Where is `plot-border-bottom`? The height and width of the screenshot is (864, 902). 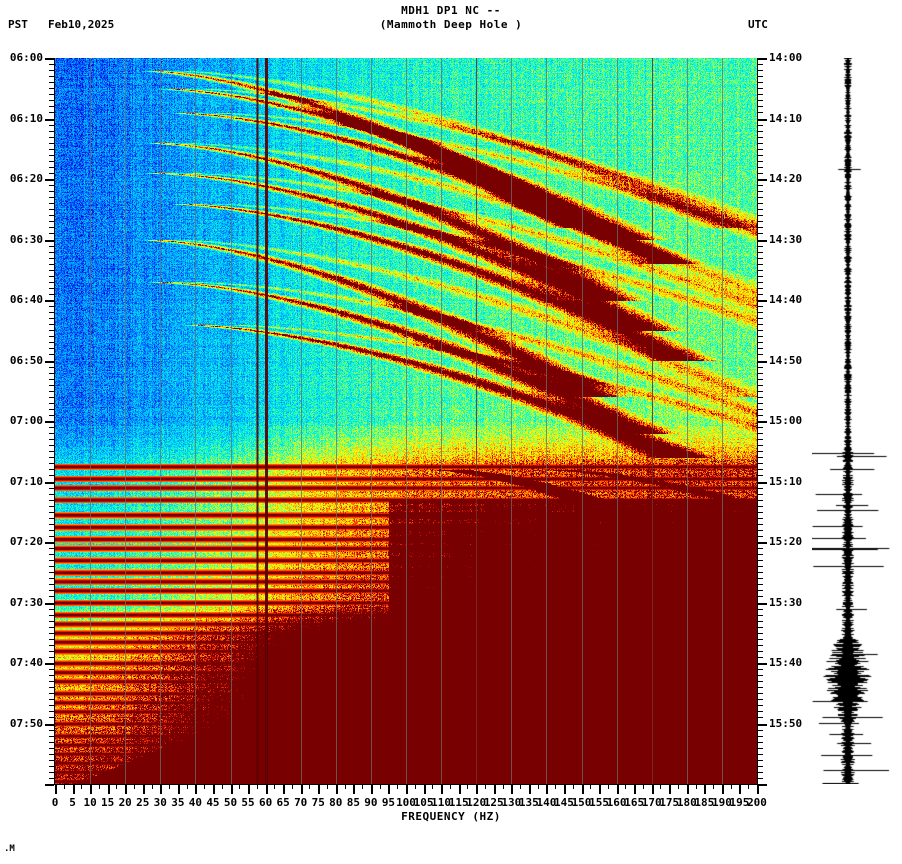 plot-border-bottom is located at coordinates (406, 784).